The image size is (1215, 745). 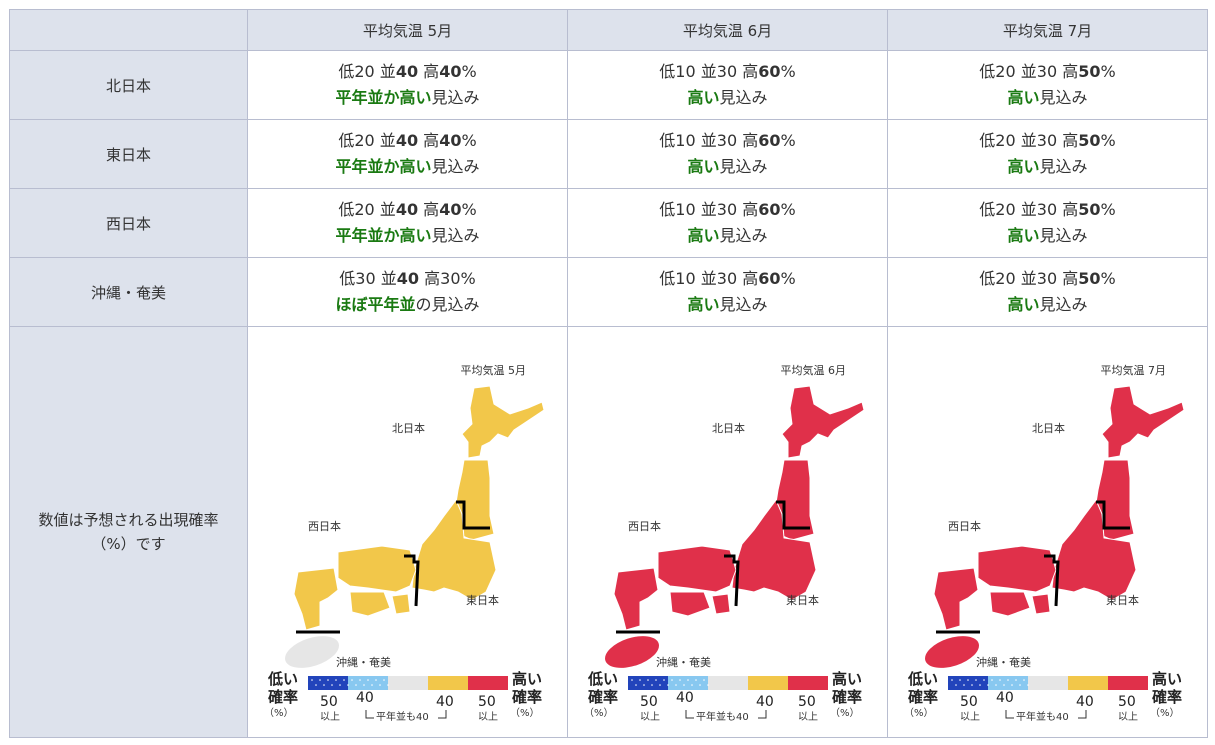 I want to click on legend-swatch-low40, so click(x=1007, y=682).